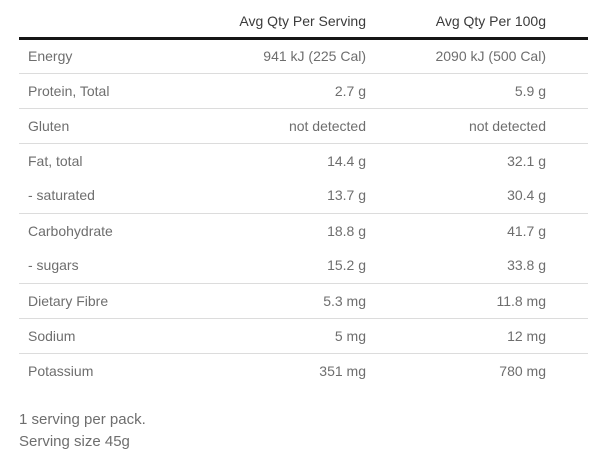  What do you see at coordinates (477, 301) in the screenshot?
I see `per-100g-value: 11.8 mg` at bounding box center [477, 301].